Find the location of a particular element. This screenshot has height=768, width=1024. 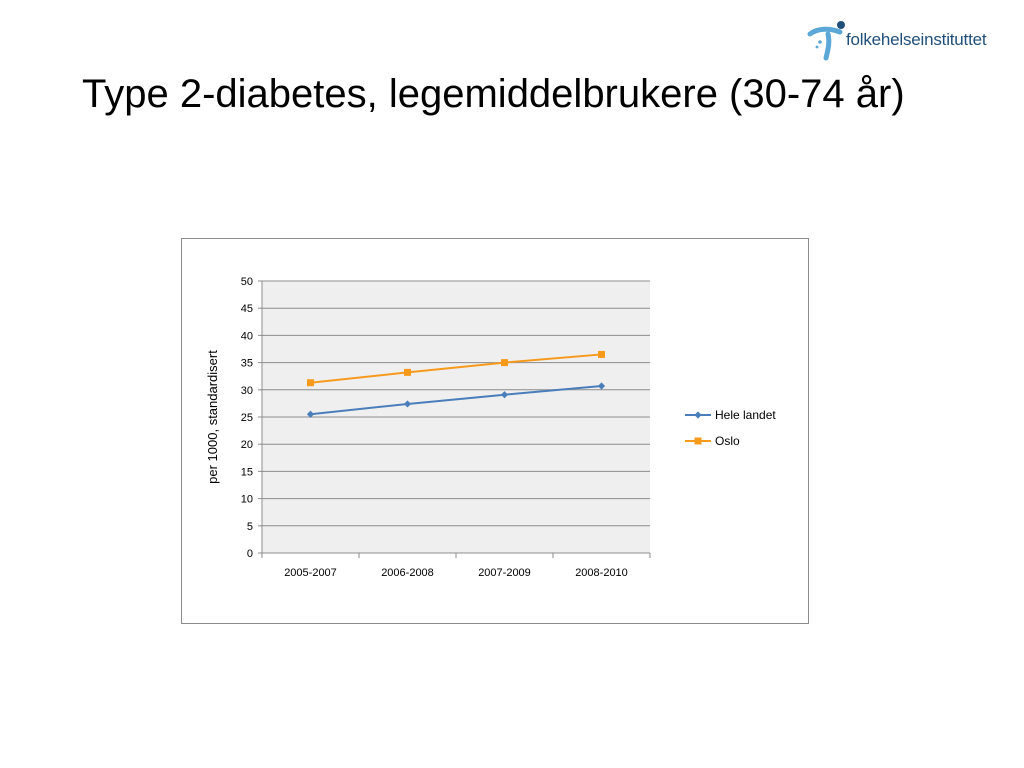

series-group is located at coordinates (456, 384).